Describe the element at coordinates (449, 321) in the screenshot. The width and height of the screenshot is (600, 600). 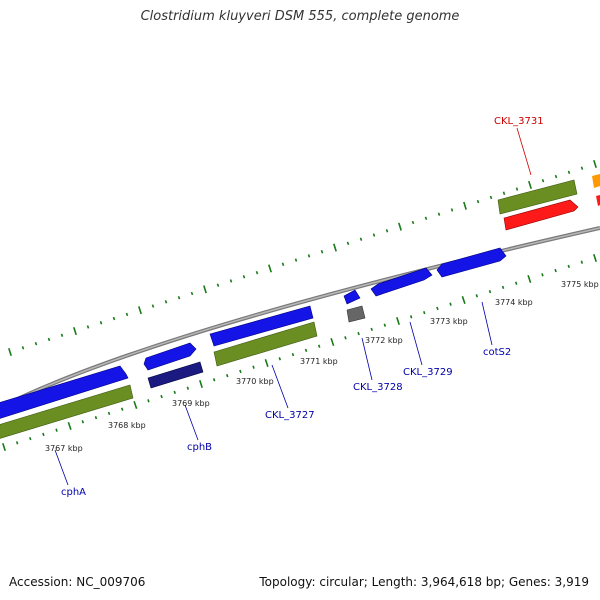
I see `scale-label: 3773 kbp` at that location.